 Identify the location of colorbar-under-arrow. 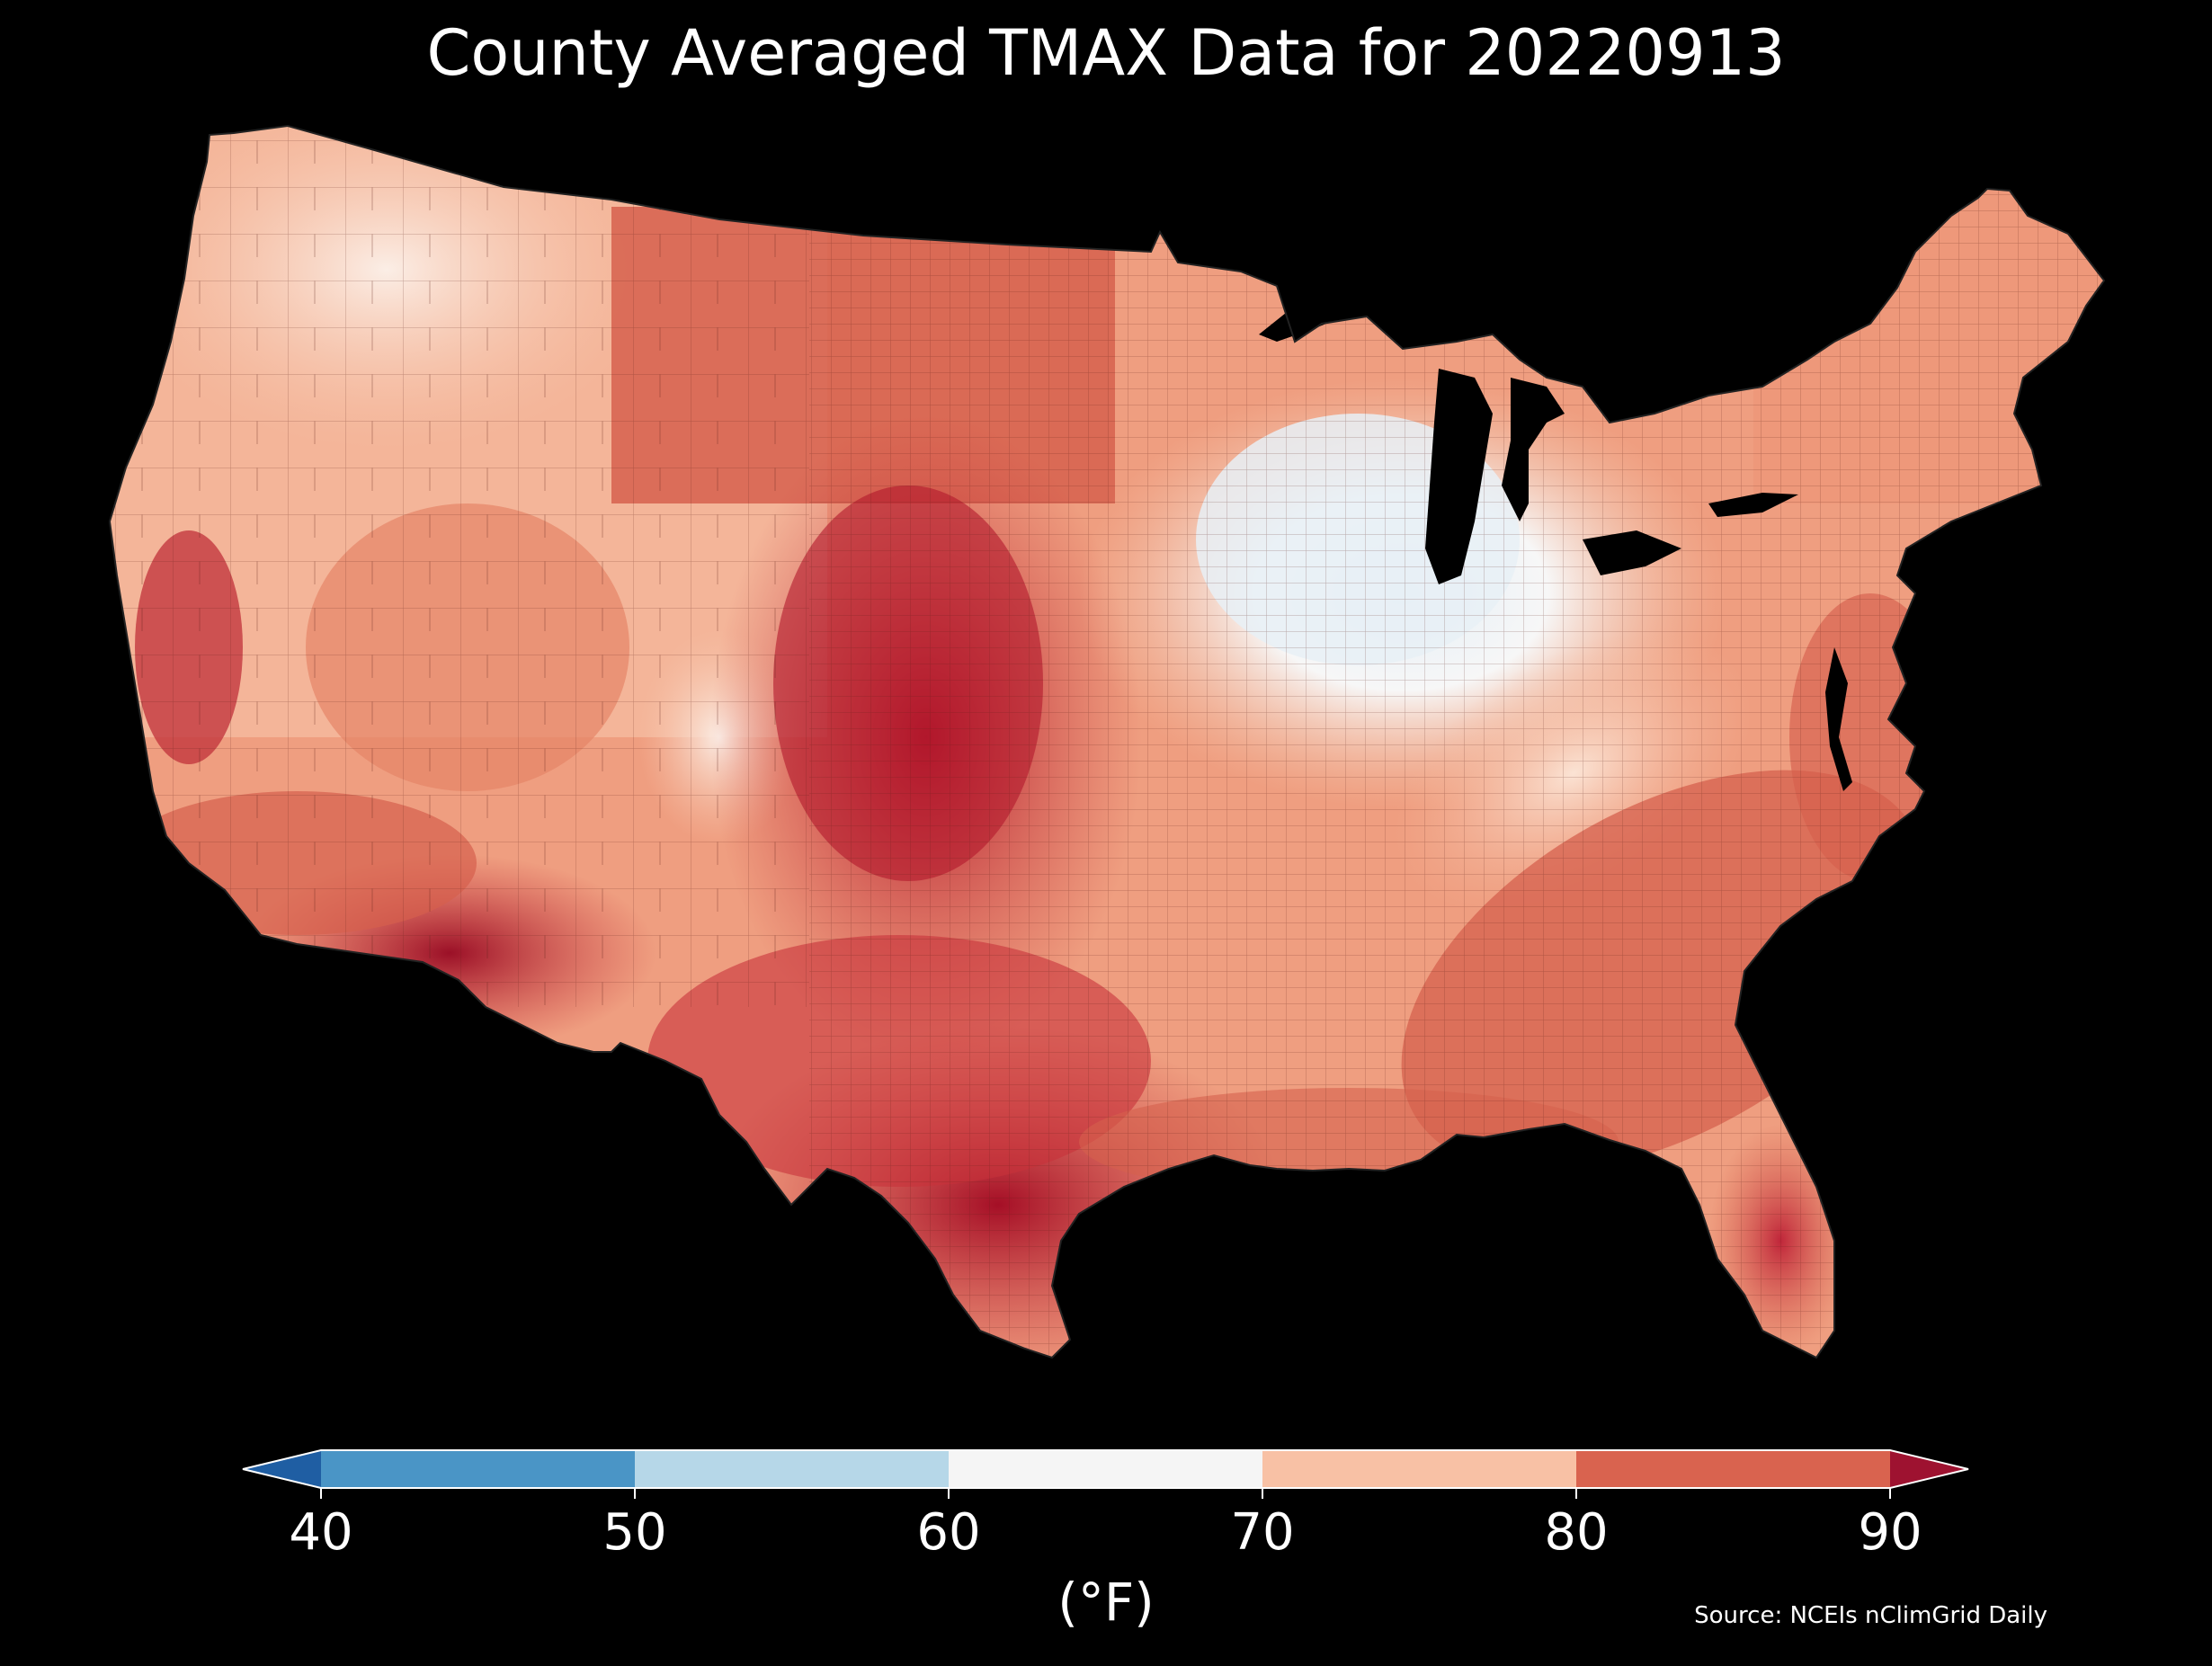
(282, 1469).